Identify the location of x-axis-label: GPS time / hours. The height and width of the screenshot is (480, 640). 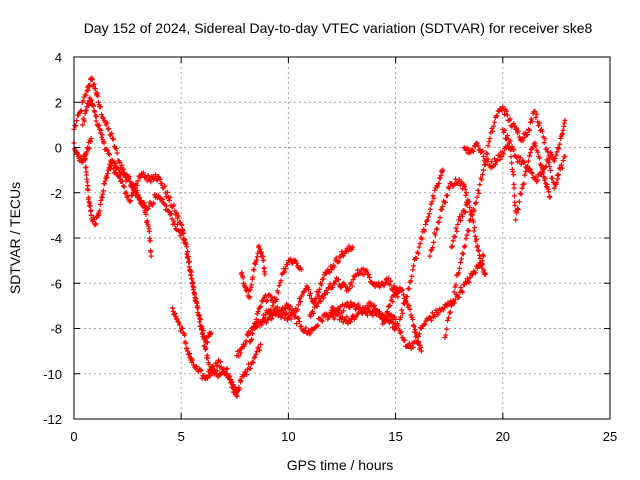
(340, 465).